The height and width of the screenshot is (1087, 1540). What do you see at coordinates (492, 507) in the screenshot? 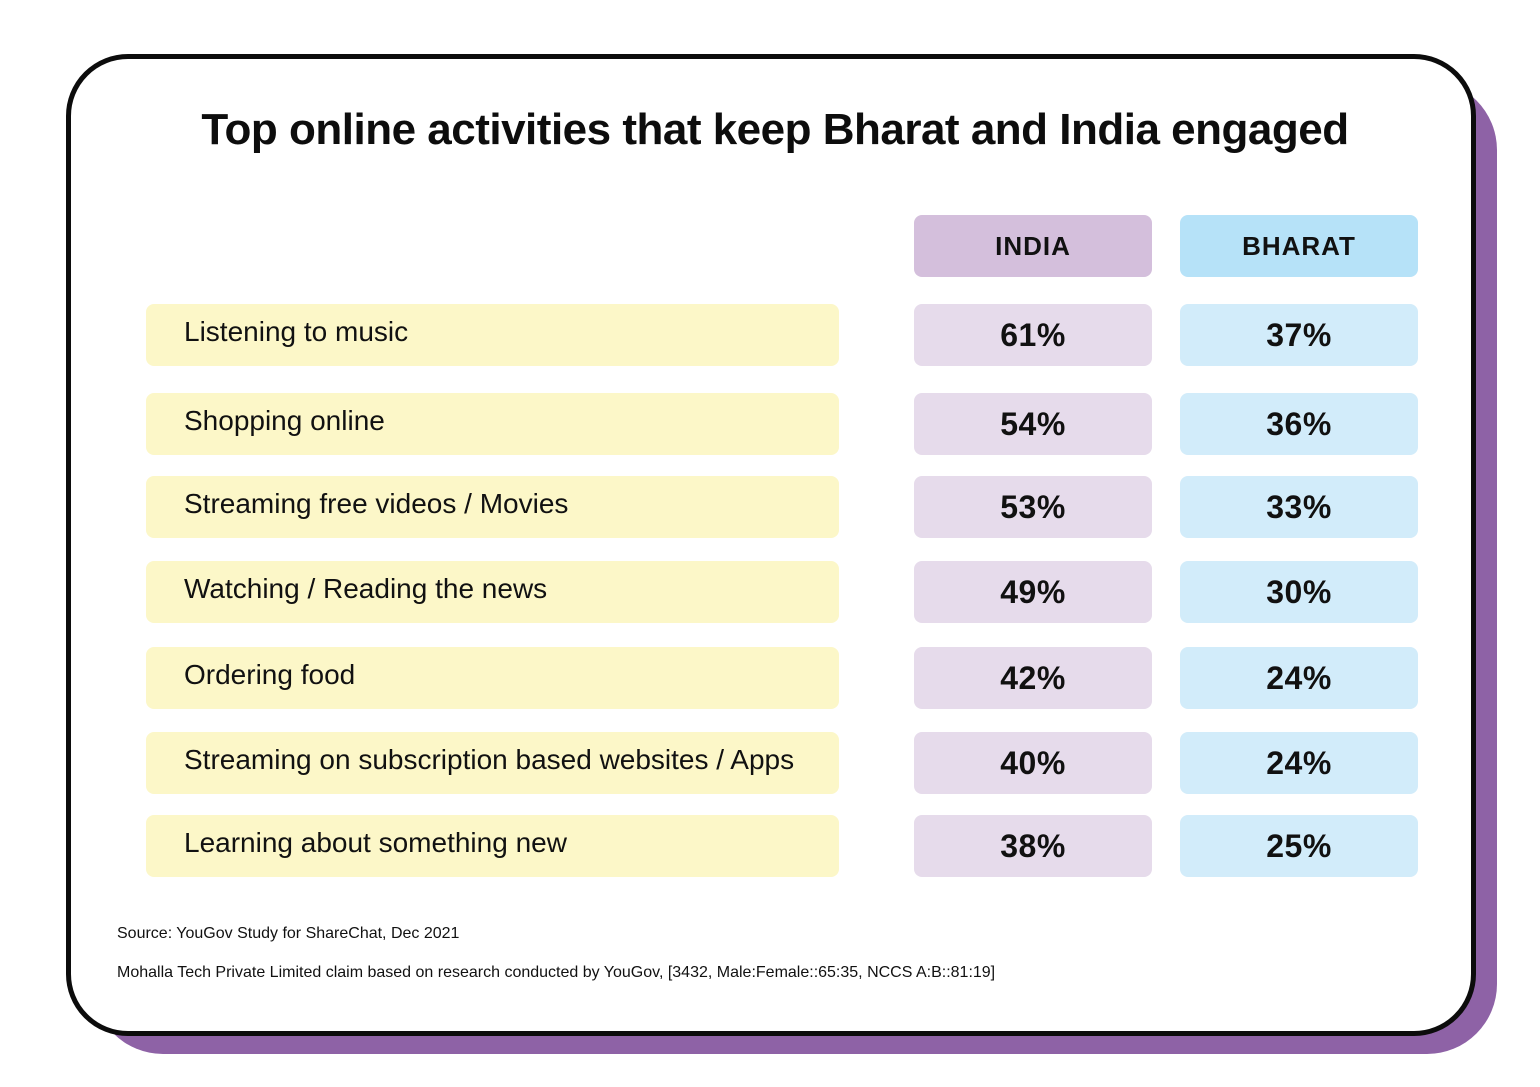
I see `activity-label: Streaming free videos / Movies` at bounding box center [492, 507].